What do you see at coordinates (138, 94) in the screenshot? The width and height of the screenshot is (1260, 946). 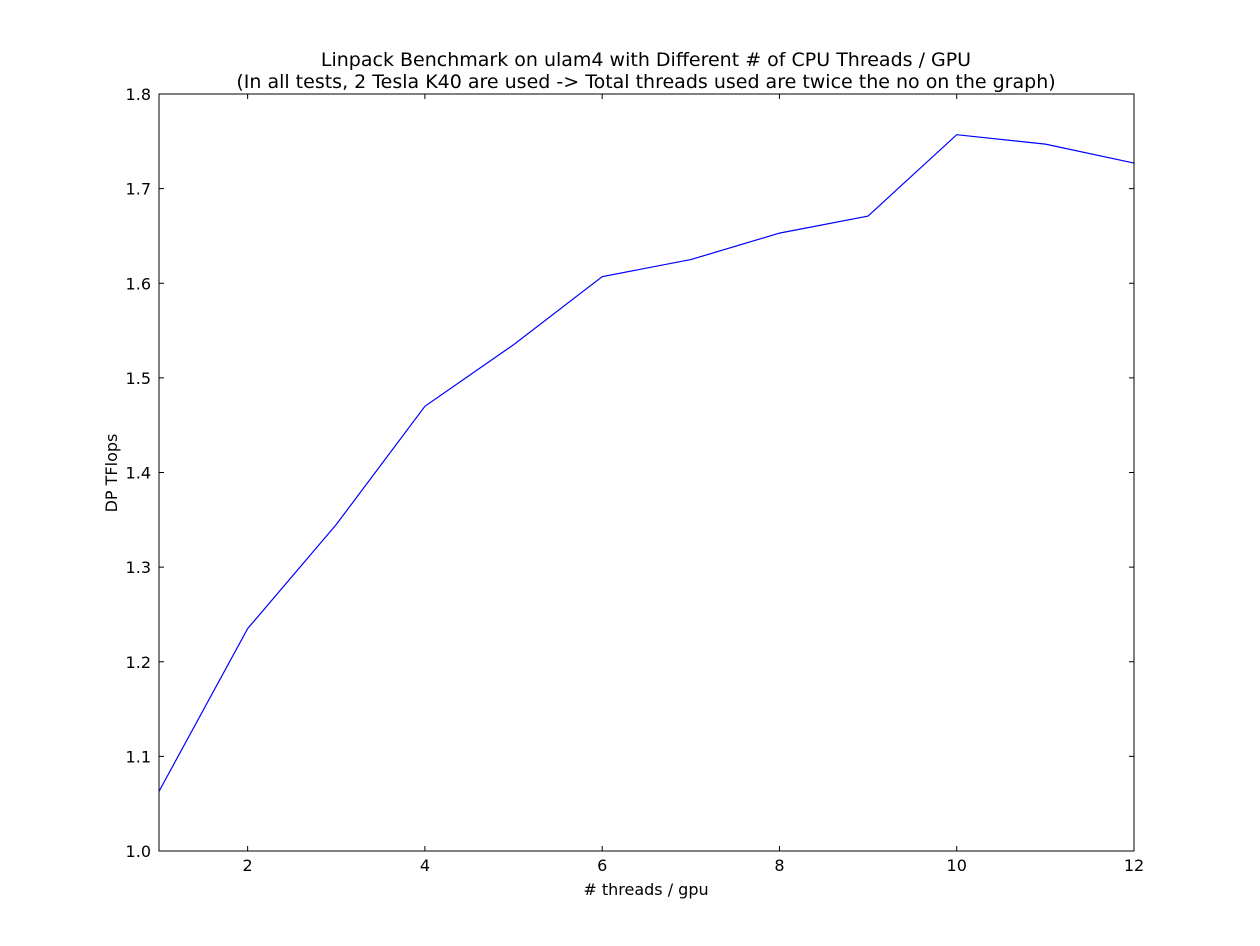 I see `y-tick-label: 1.8` at bounding box center [138, 94].